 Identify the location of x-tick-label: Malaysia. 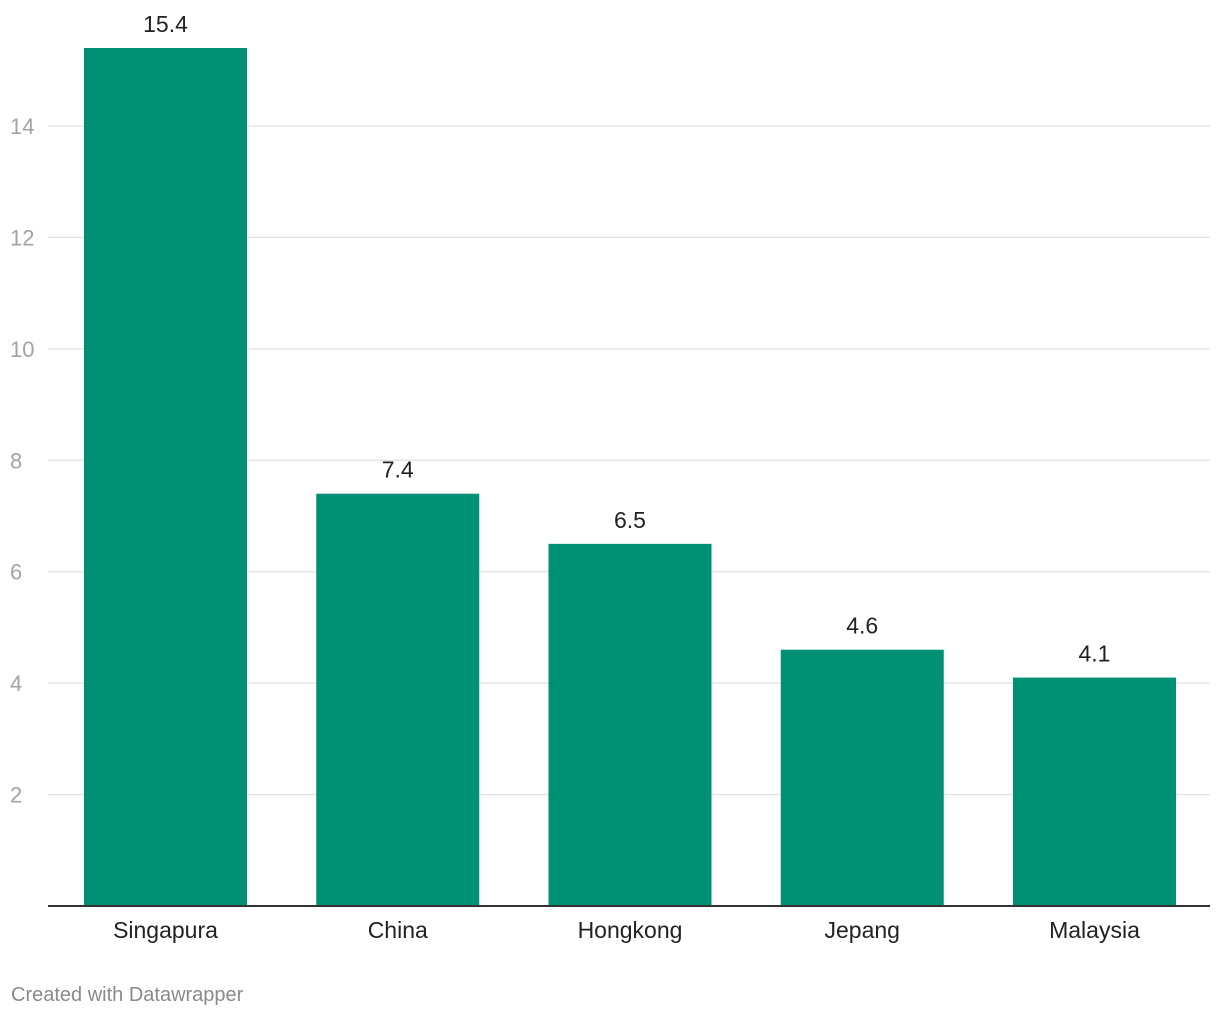
(1094, 930).